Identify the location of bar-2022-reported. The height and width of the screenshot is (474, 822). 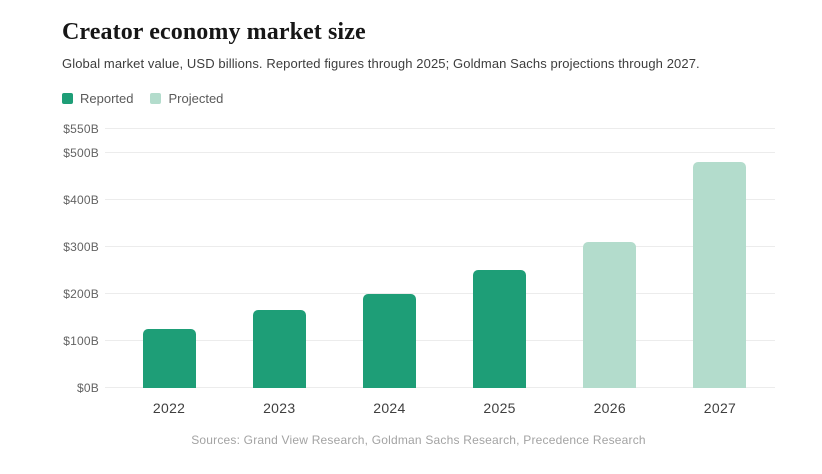
(169, 358).